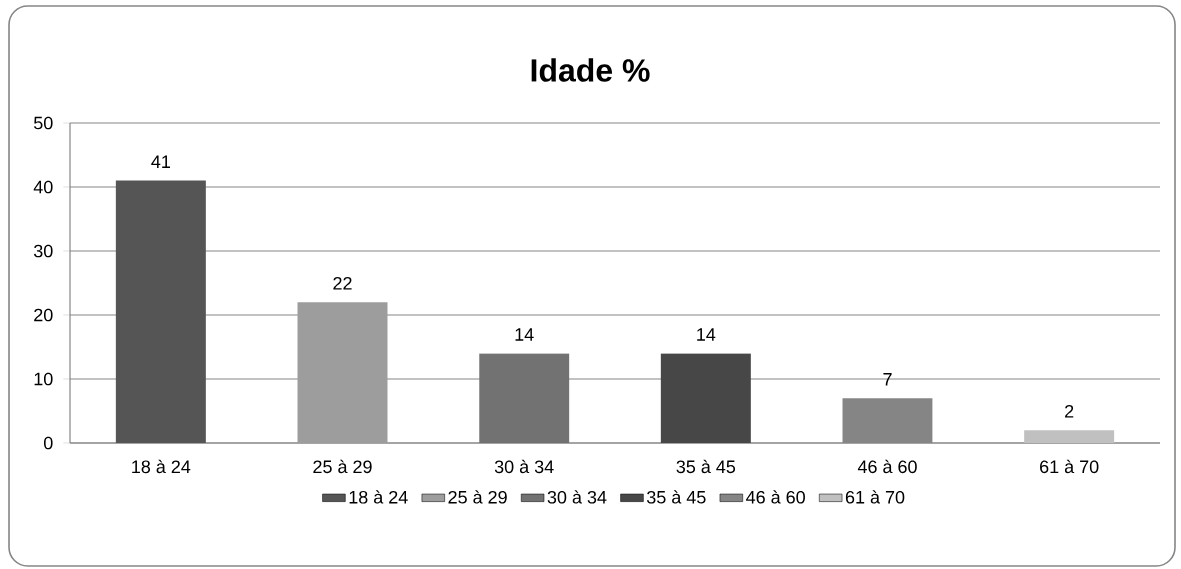 This screenshot has width=1181, height=569. Describe the element at coordinates (875, 497) in the screenshot. I see `legend-label: 61 à 70` at that location.